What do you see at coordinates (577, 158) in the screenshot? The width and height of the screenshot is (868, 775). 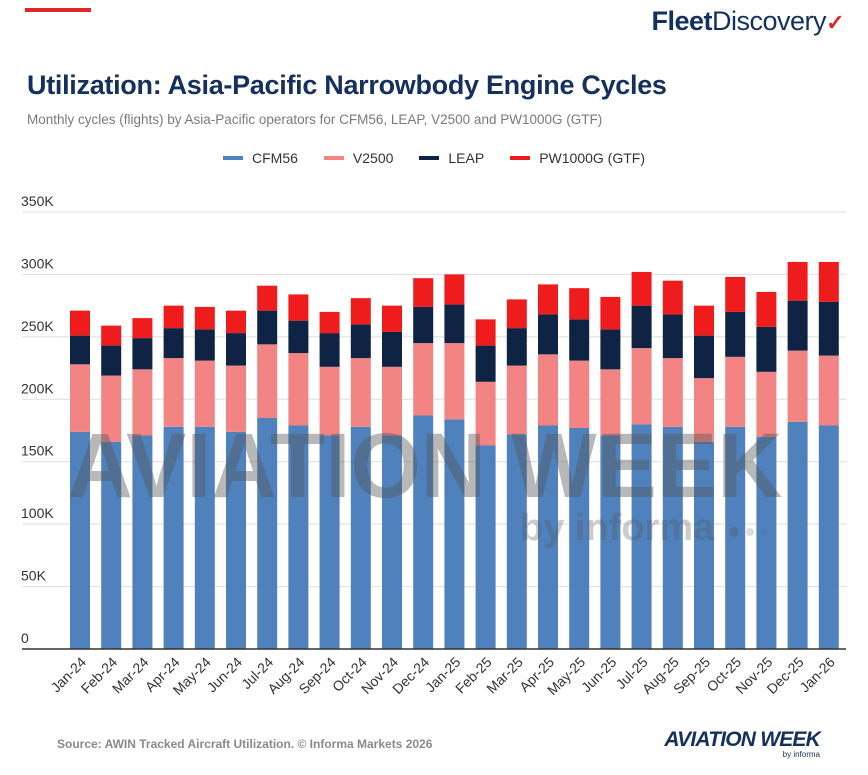 I see `legend-item-pw1000g: PW1000G (GTF)` at bounding box center [577, 158].